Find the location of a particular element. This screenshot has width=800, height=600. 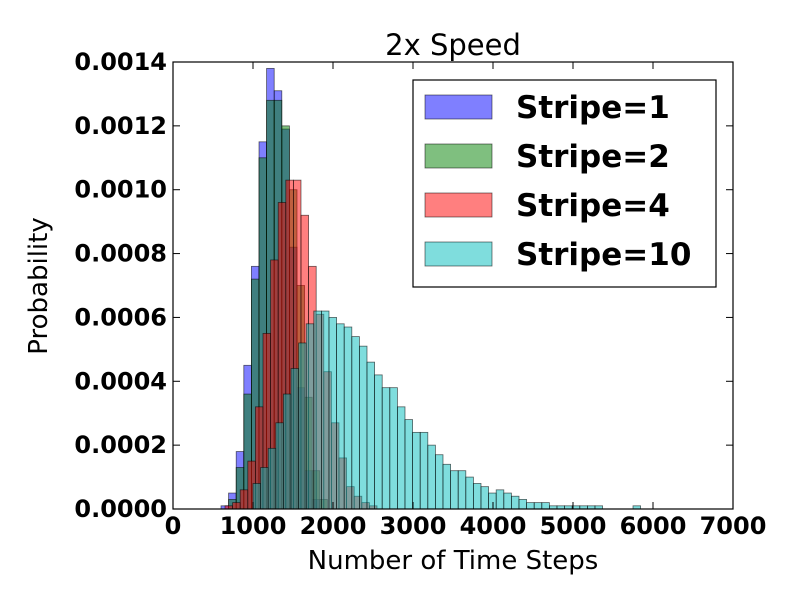

x-tick-label: 2000 is located at coordinates (333, 526).